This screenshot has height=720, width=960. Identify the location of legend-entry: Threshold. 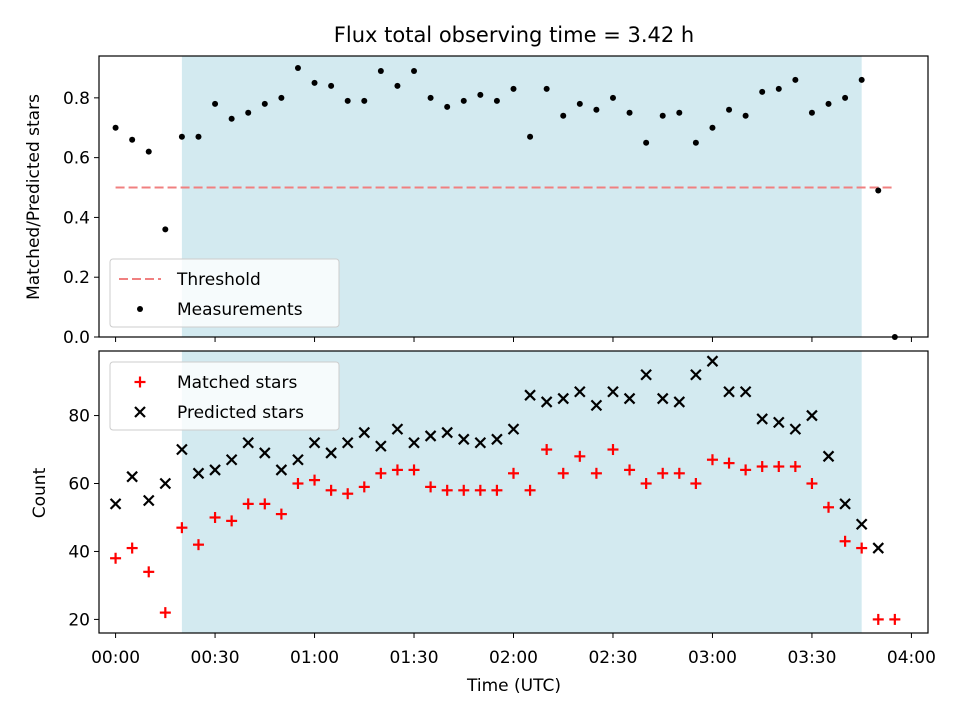
(190, 280).